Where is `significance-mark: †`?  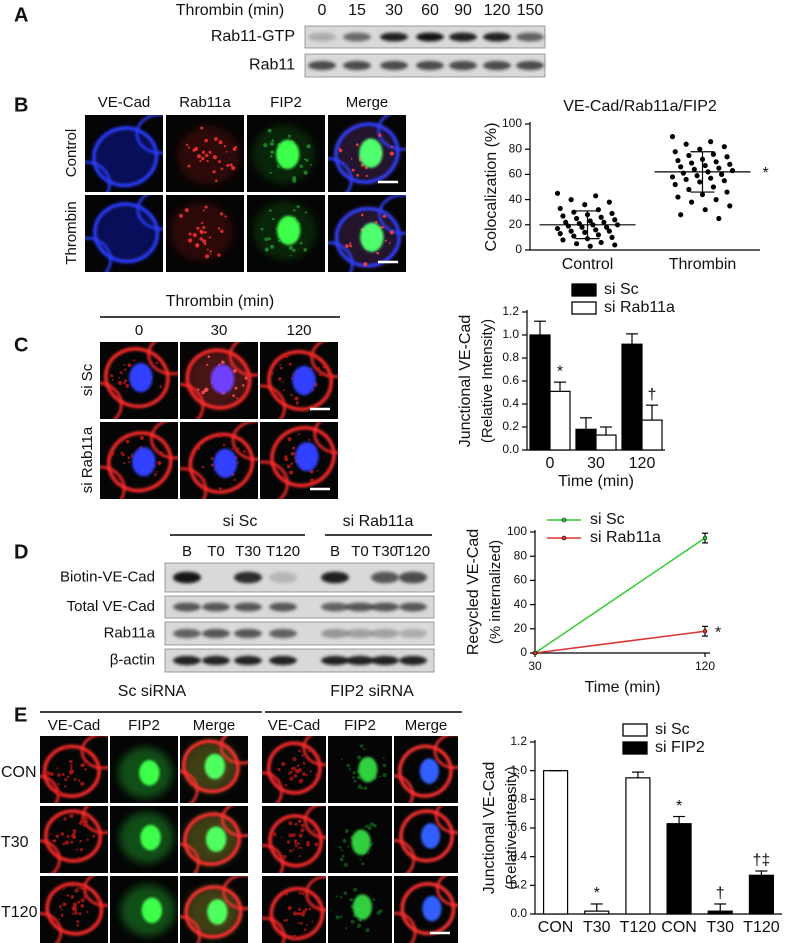 significance-mark: † is located at coordinates (652, 394).